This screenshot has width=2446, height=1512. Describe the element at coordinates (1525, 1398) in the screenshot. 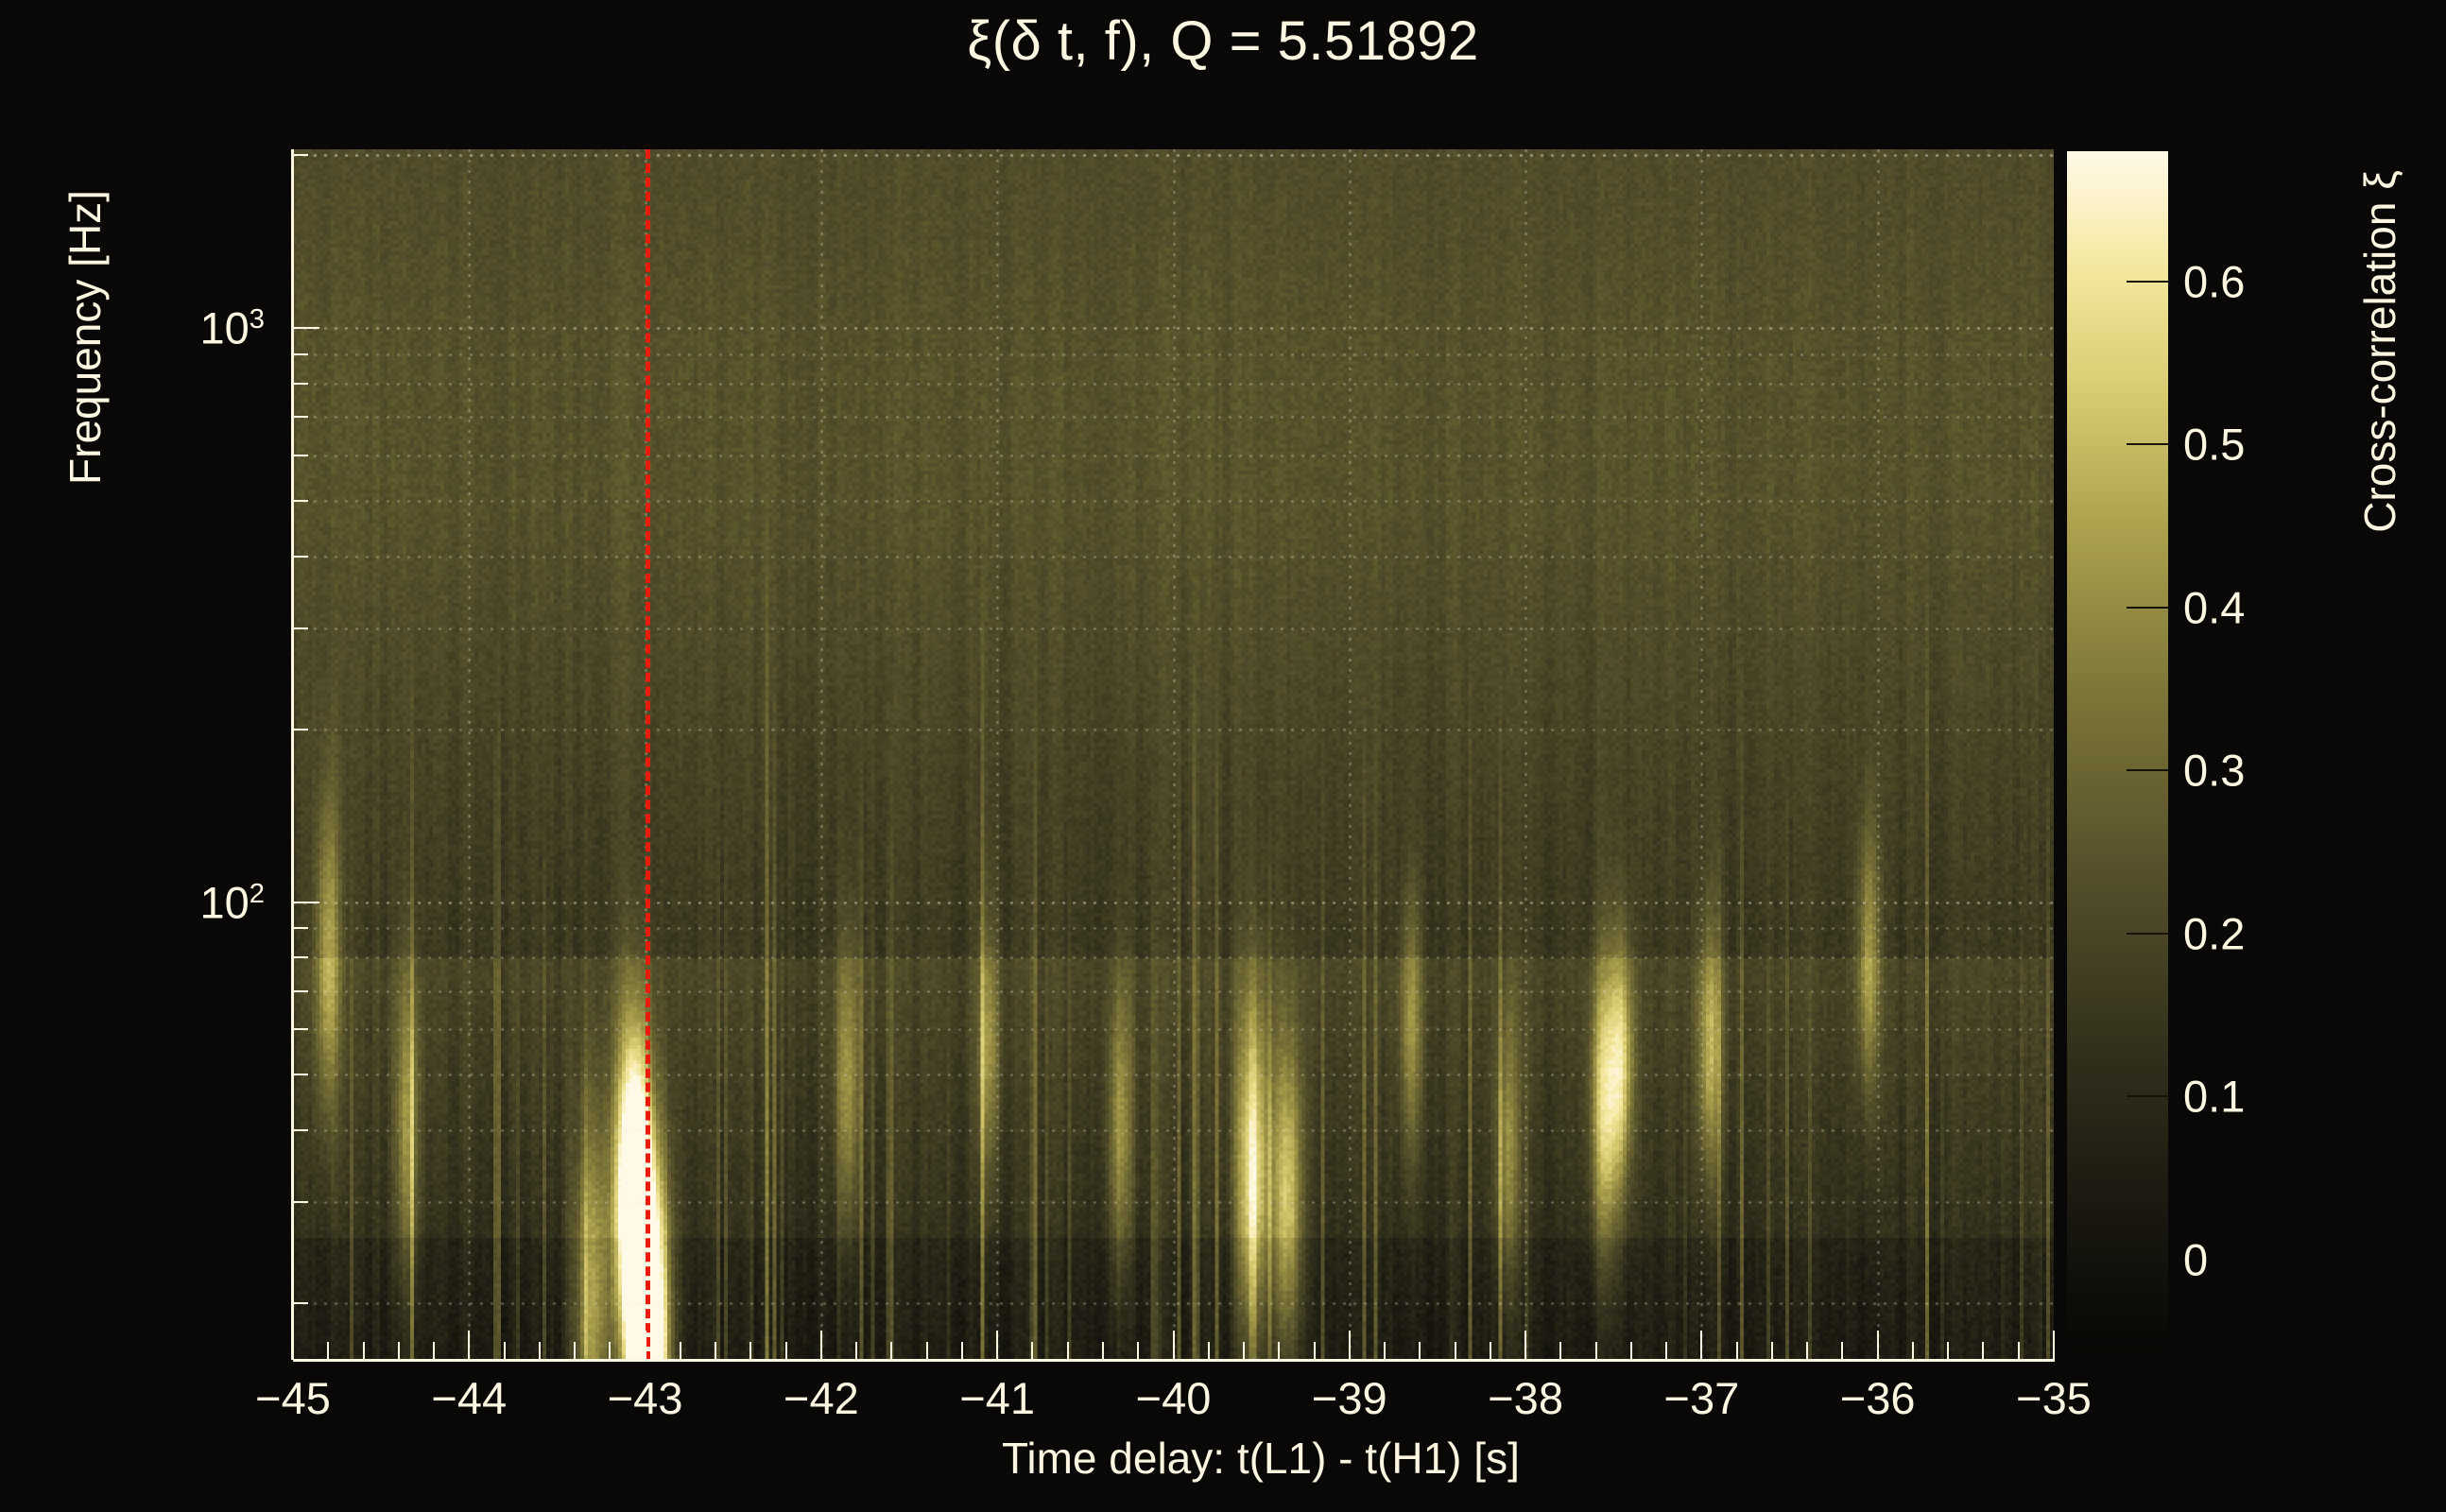

I see `x-tick-label: −38` at that location.